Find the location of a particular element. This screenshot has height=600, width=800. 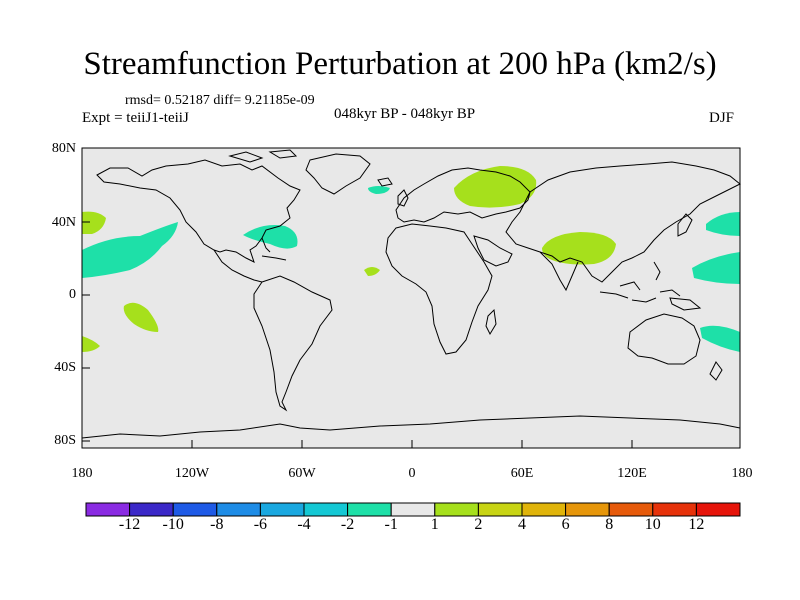

pos-contour-south-asia is located at coordinates (579, 248).